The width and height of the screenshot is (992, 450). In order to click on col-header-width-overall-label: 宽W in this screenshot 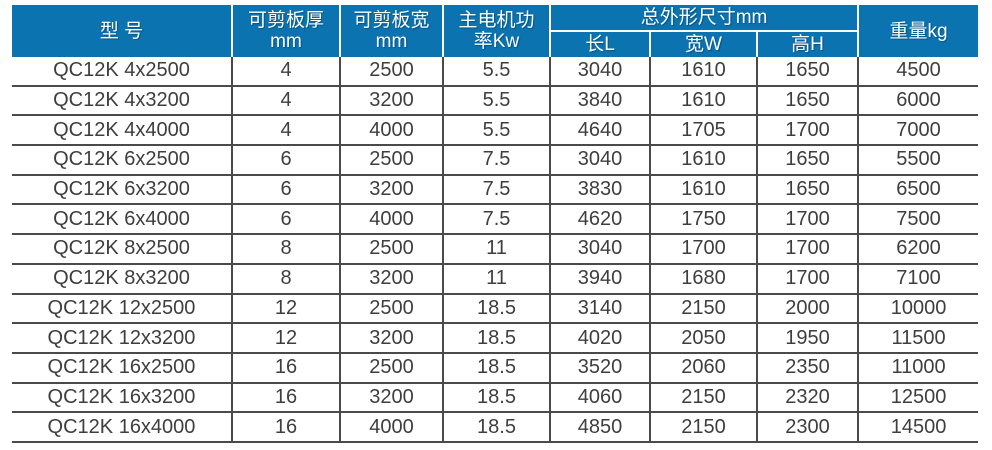, I will do `click(703, 44)`.